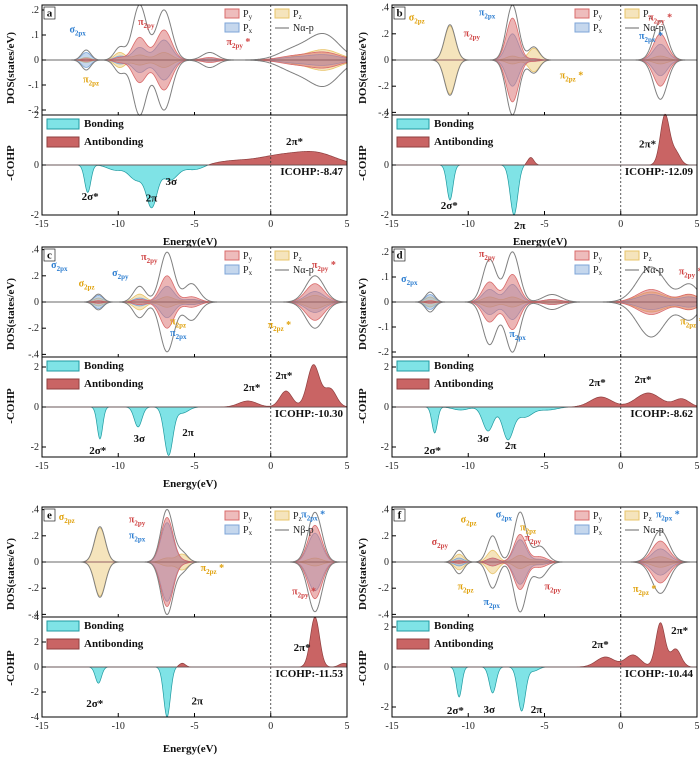 The height and width of the screenshot is (757, 700). What do you see at coordinates (190, 242) in the screenshot?
I see `xlabel-left-row-1: Energy(eV)` at bounding box center [190, 242].